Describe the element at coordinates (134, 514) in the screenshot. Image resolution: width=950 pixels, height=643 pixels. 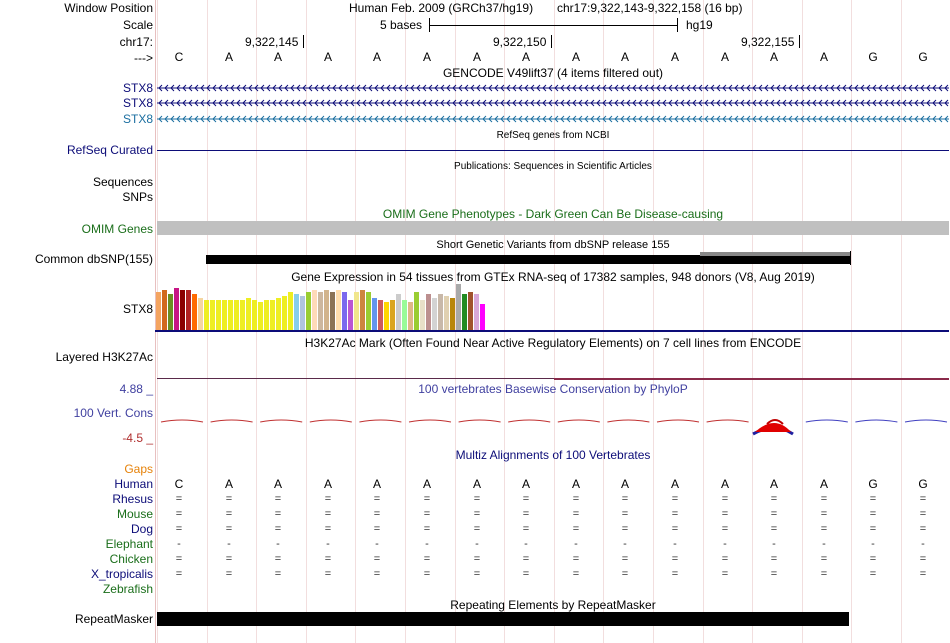
I see `multiz-species-label: Mouse` at that location.